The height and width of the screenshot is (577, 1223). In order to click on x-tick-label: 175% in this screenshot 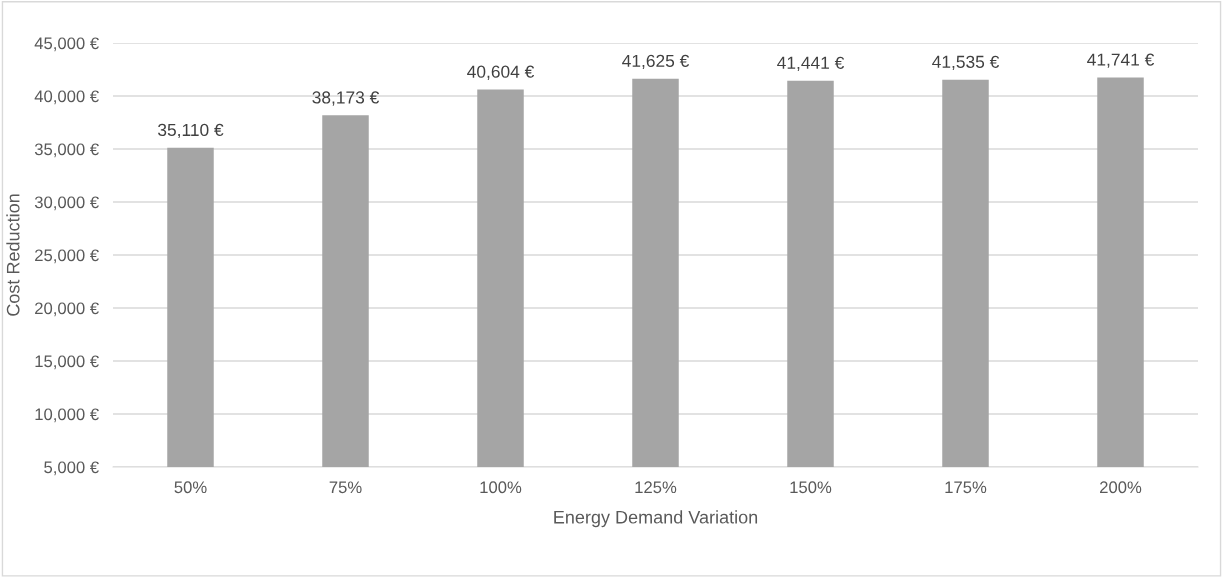, I will do `click(966, 487)`.